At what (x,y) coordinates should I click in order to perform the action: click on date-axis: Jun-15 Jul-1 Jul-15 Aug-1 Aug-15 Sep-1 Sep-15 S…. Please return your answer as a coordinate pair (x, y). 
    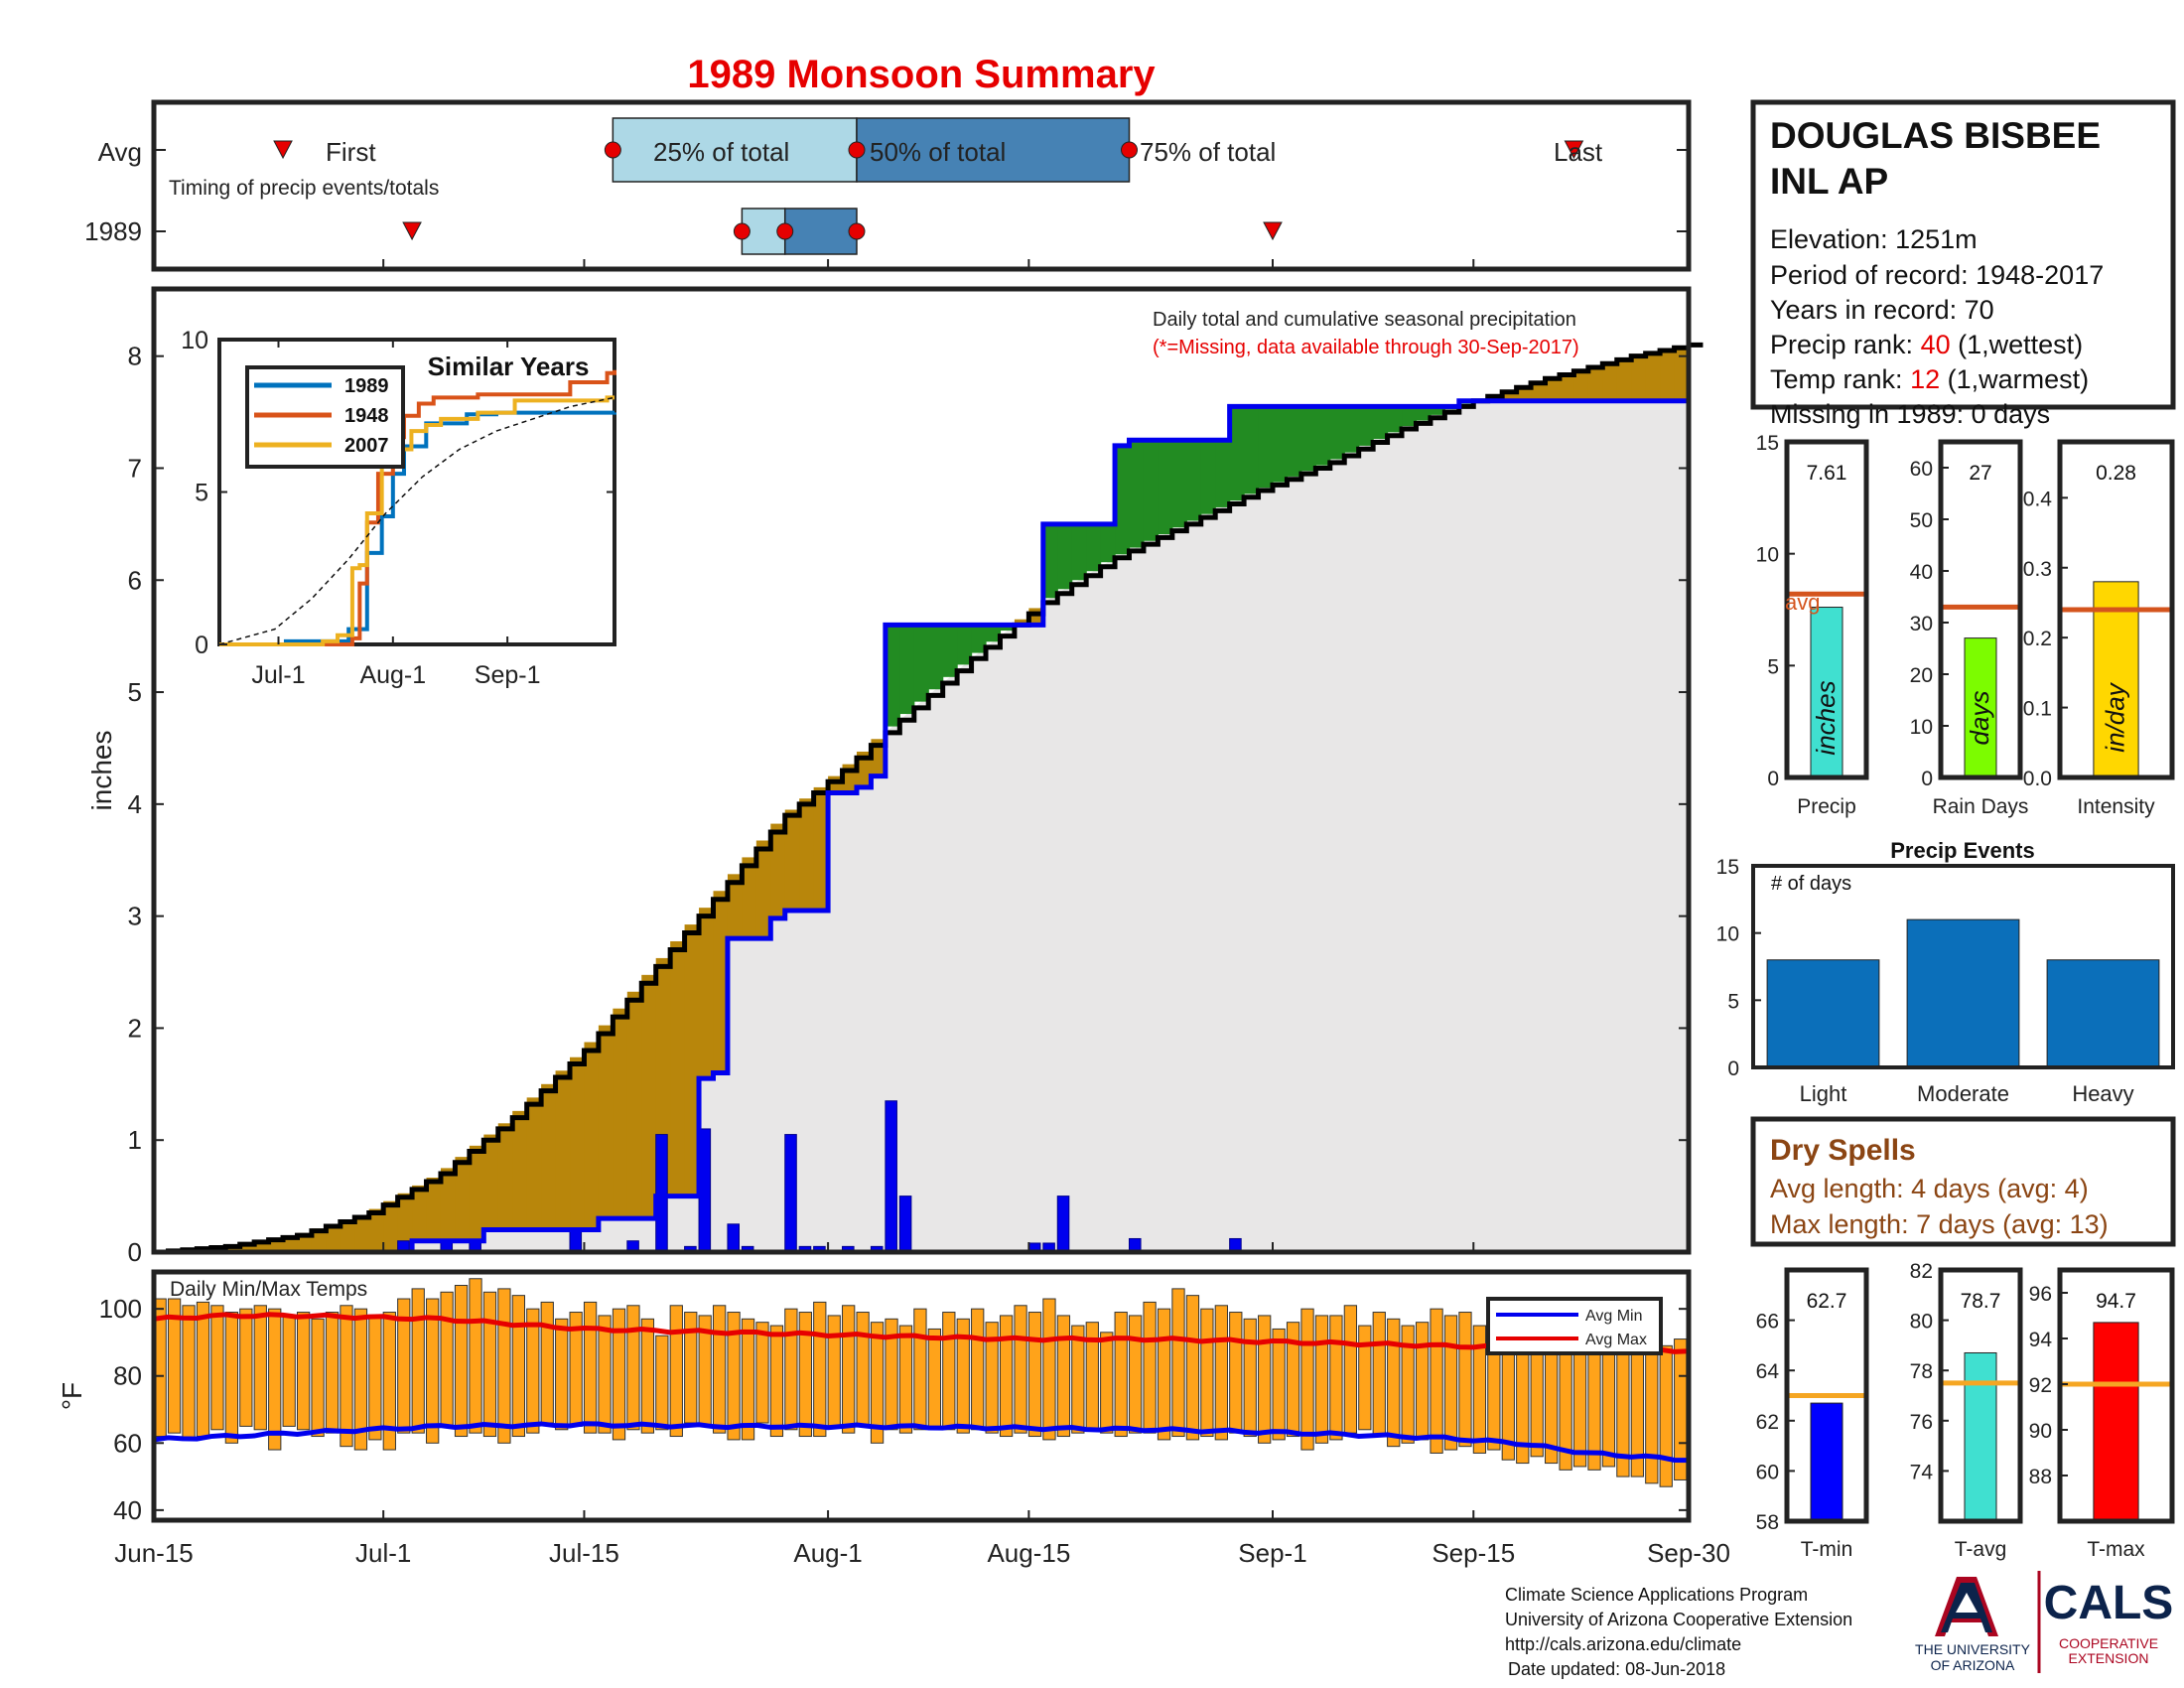
    Looking at the image, I should click on (922, 1405).